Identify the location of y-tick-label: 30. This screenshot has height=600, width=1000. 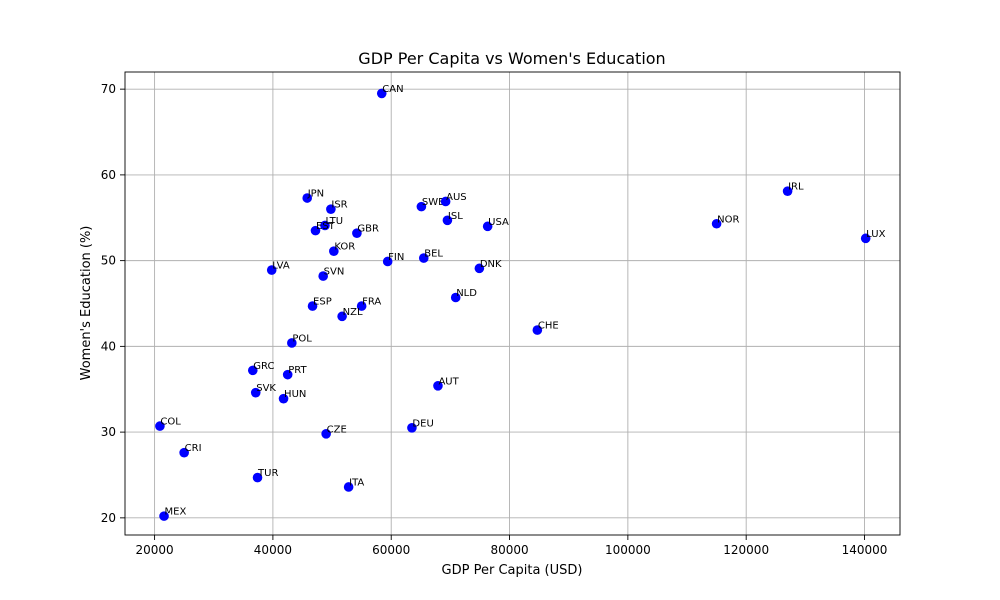
(108, 432).